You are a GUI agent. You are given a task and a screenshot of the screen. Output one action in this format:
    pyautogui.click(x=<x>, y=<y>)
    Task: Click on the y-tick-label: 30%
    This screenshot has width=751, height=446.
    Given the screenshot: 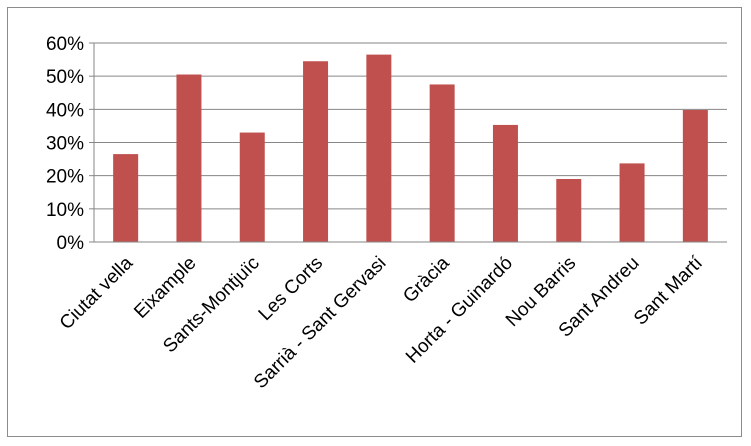 What is the action you would take?
    pyautogui.click(x=65, y=144)
    